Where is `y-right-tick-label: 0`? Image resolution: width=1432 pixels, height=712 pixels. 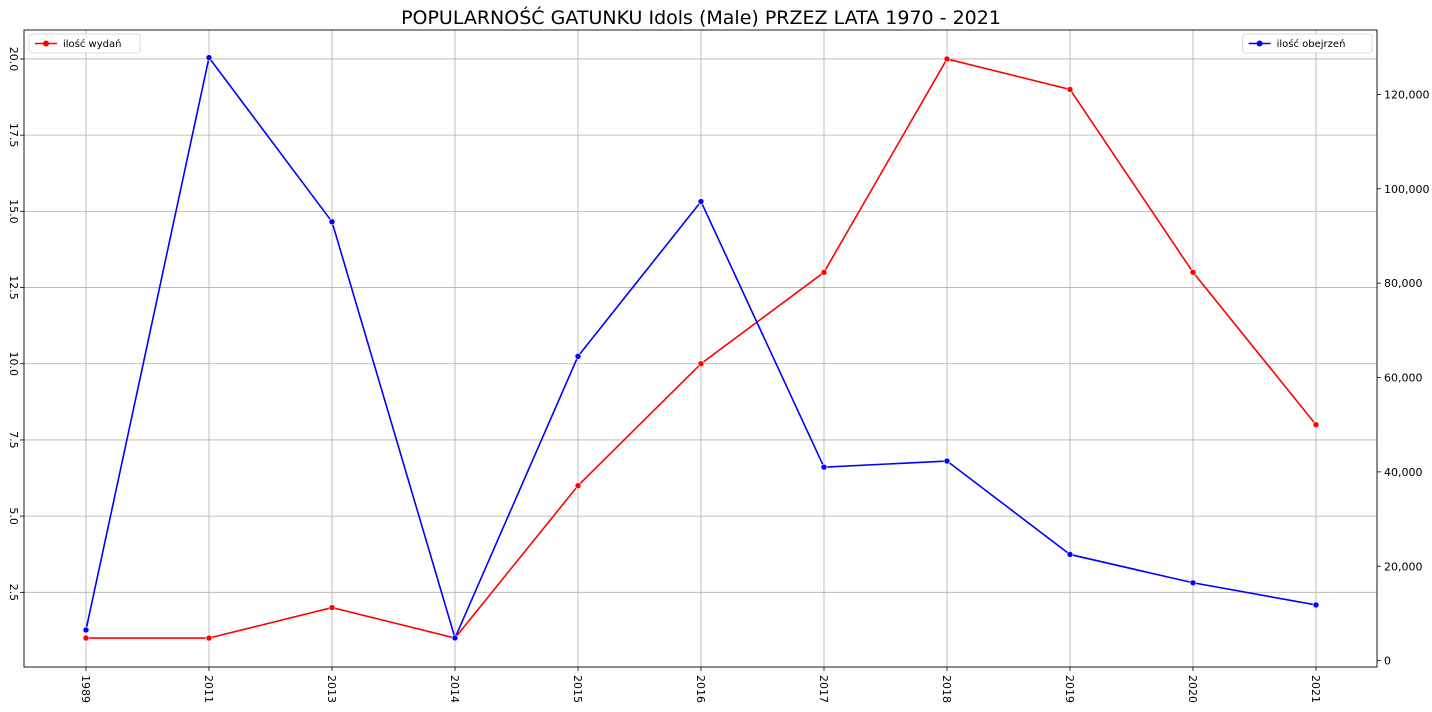 y-right-tick-label: 0 is located at coordinates (1387, 661).